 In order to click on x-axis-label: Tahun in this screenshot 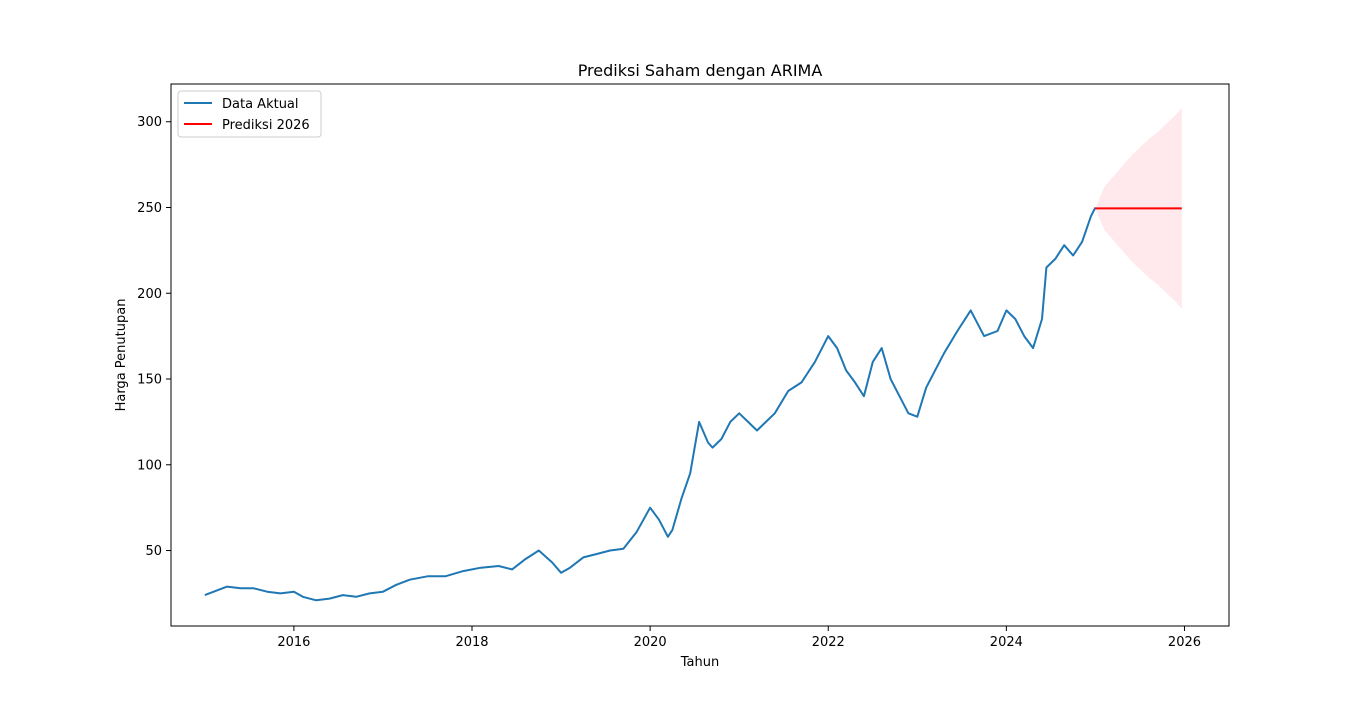, I will do `click(699, 662)`.